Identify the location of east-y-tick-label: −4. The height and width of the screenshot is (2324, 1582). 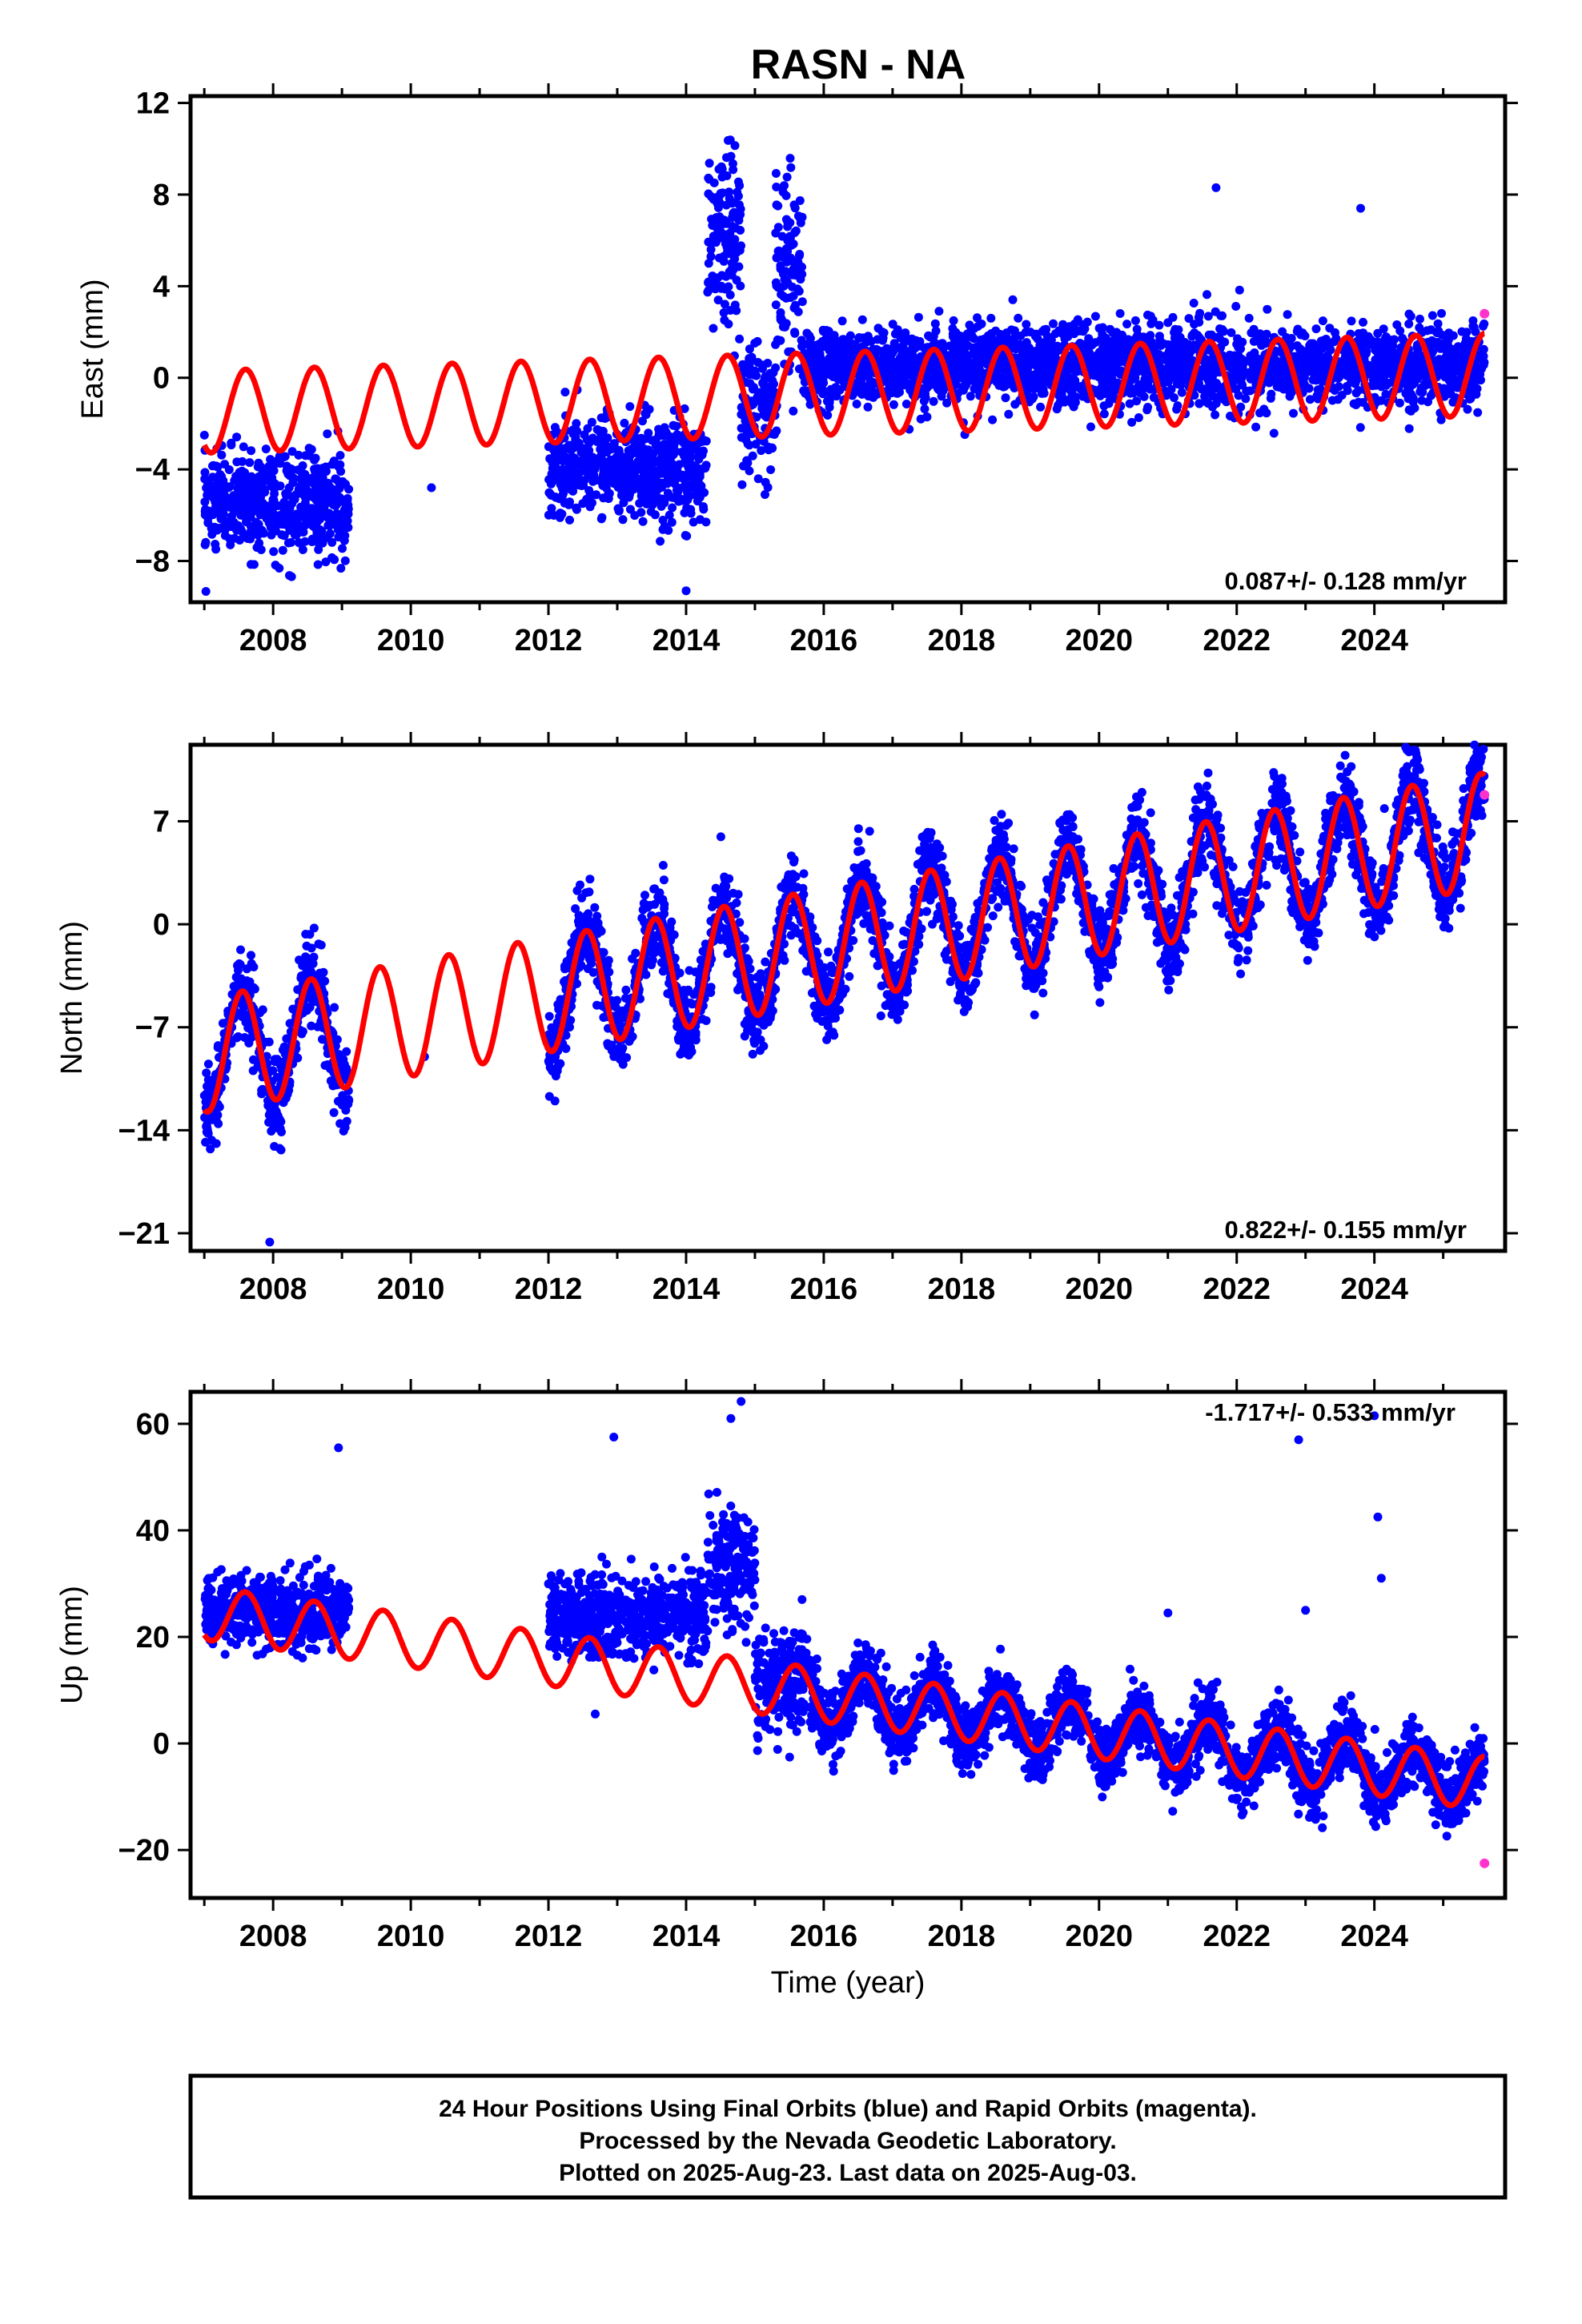
(152, 470).